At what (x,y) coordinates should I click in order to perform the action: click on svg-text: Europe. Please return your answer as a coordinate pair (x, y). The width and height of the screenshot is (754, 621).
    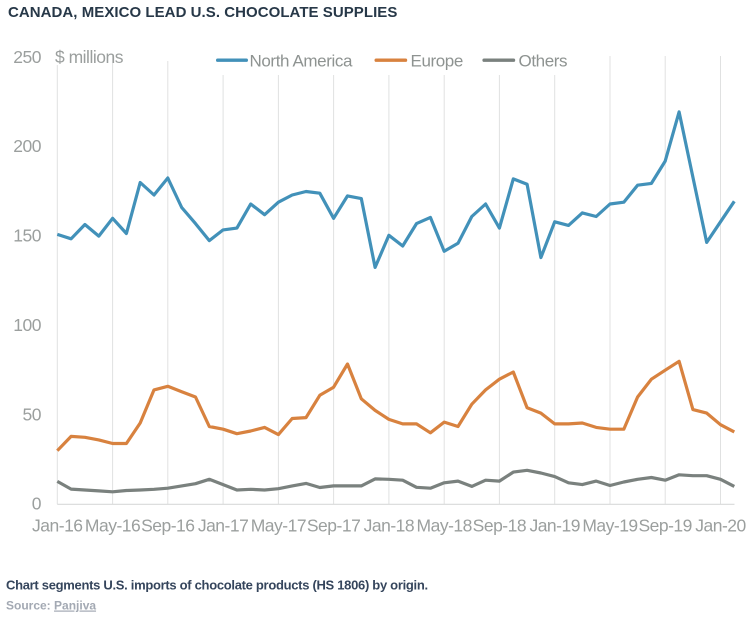
    Looking at the image, I should click on (437, 60).